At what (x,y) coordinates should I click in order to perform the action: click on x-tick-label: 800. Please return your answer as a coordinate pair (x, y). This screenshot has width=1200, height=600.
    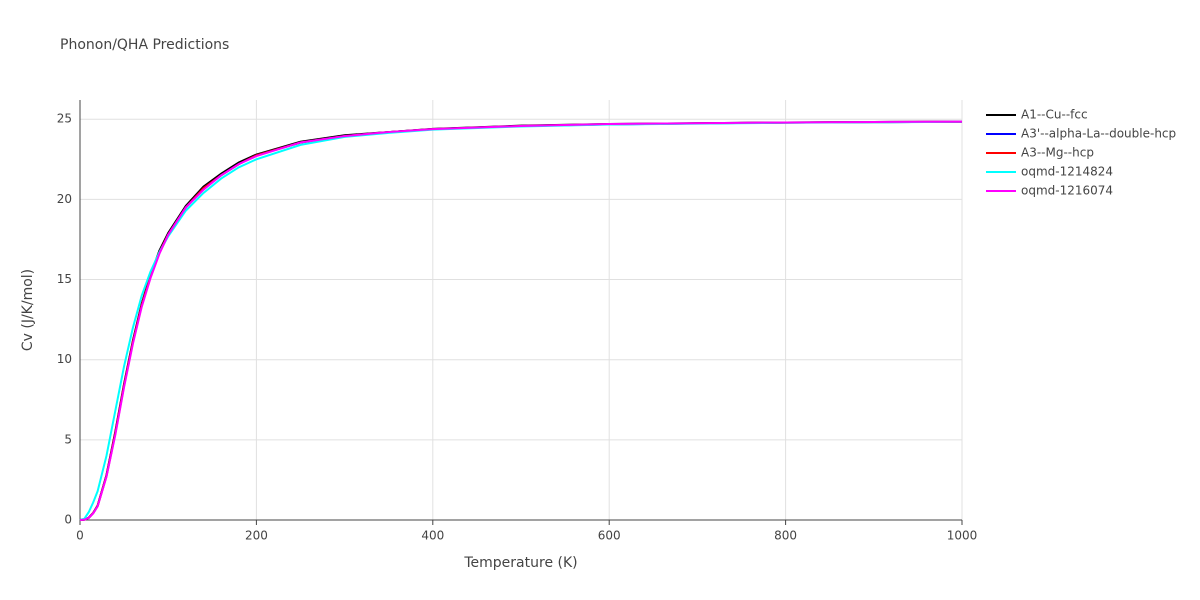
    Looking at the image, I should click on (785, 536).